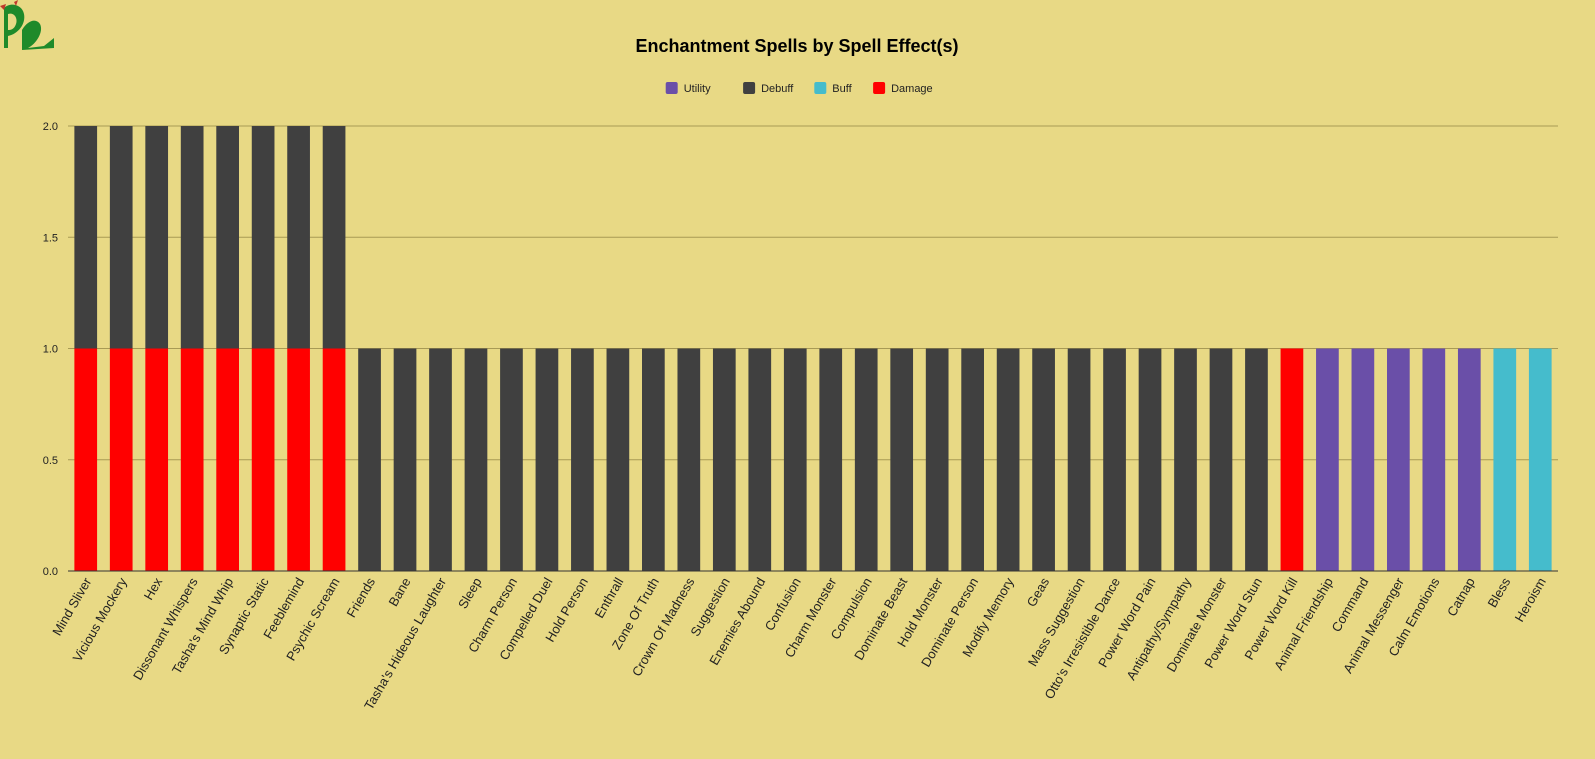  Describe the element at coordinates (50, 238) in the screenshot. I see `y-tick-label: 1.5` at that location.